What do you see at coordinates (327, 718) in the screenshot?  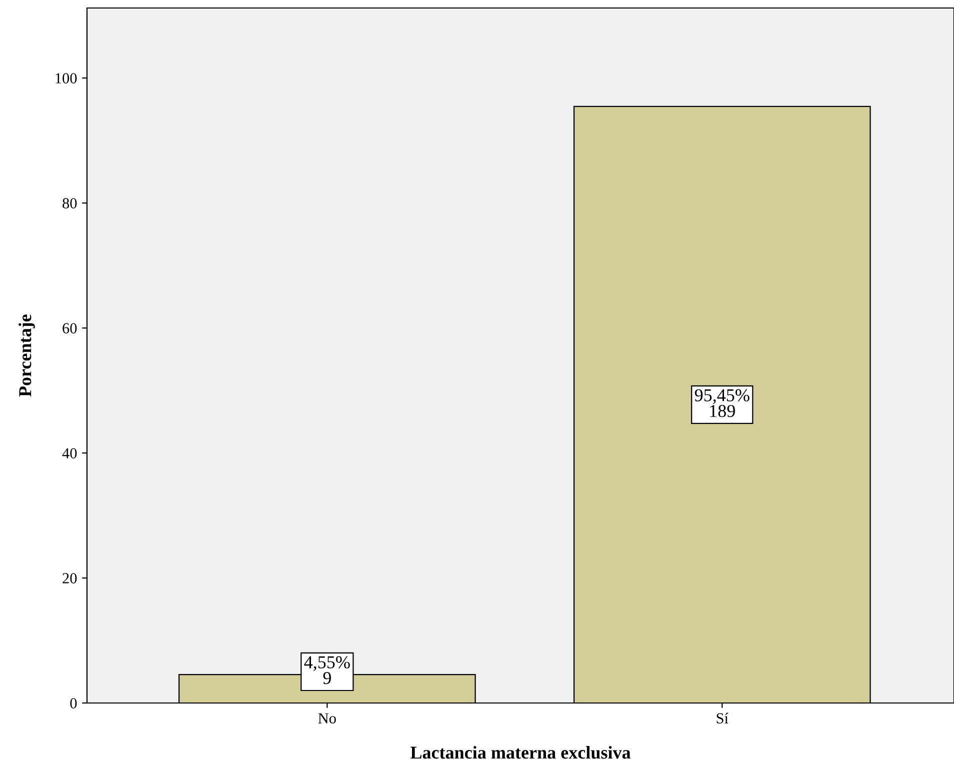 I see `x-tick-label: No` at bounding box center [327, 718].